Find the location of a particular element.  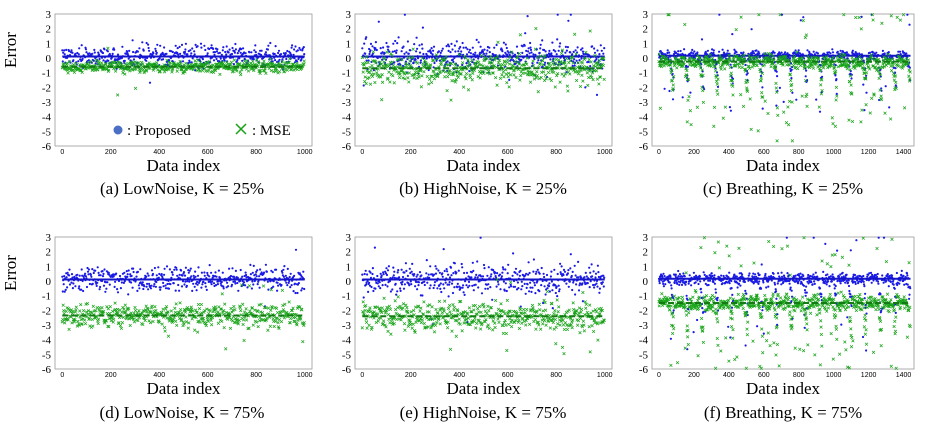

y-tick-label: -4 is located at coordinates (347, 341).